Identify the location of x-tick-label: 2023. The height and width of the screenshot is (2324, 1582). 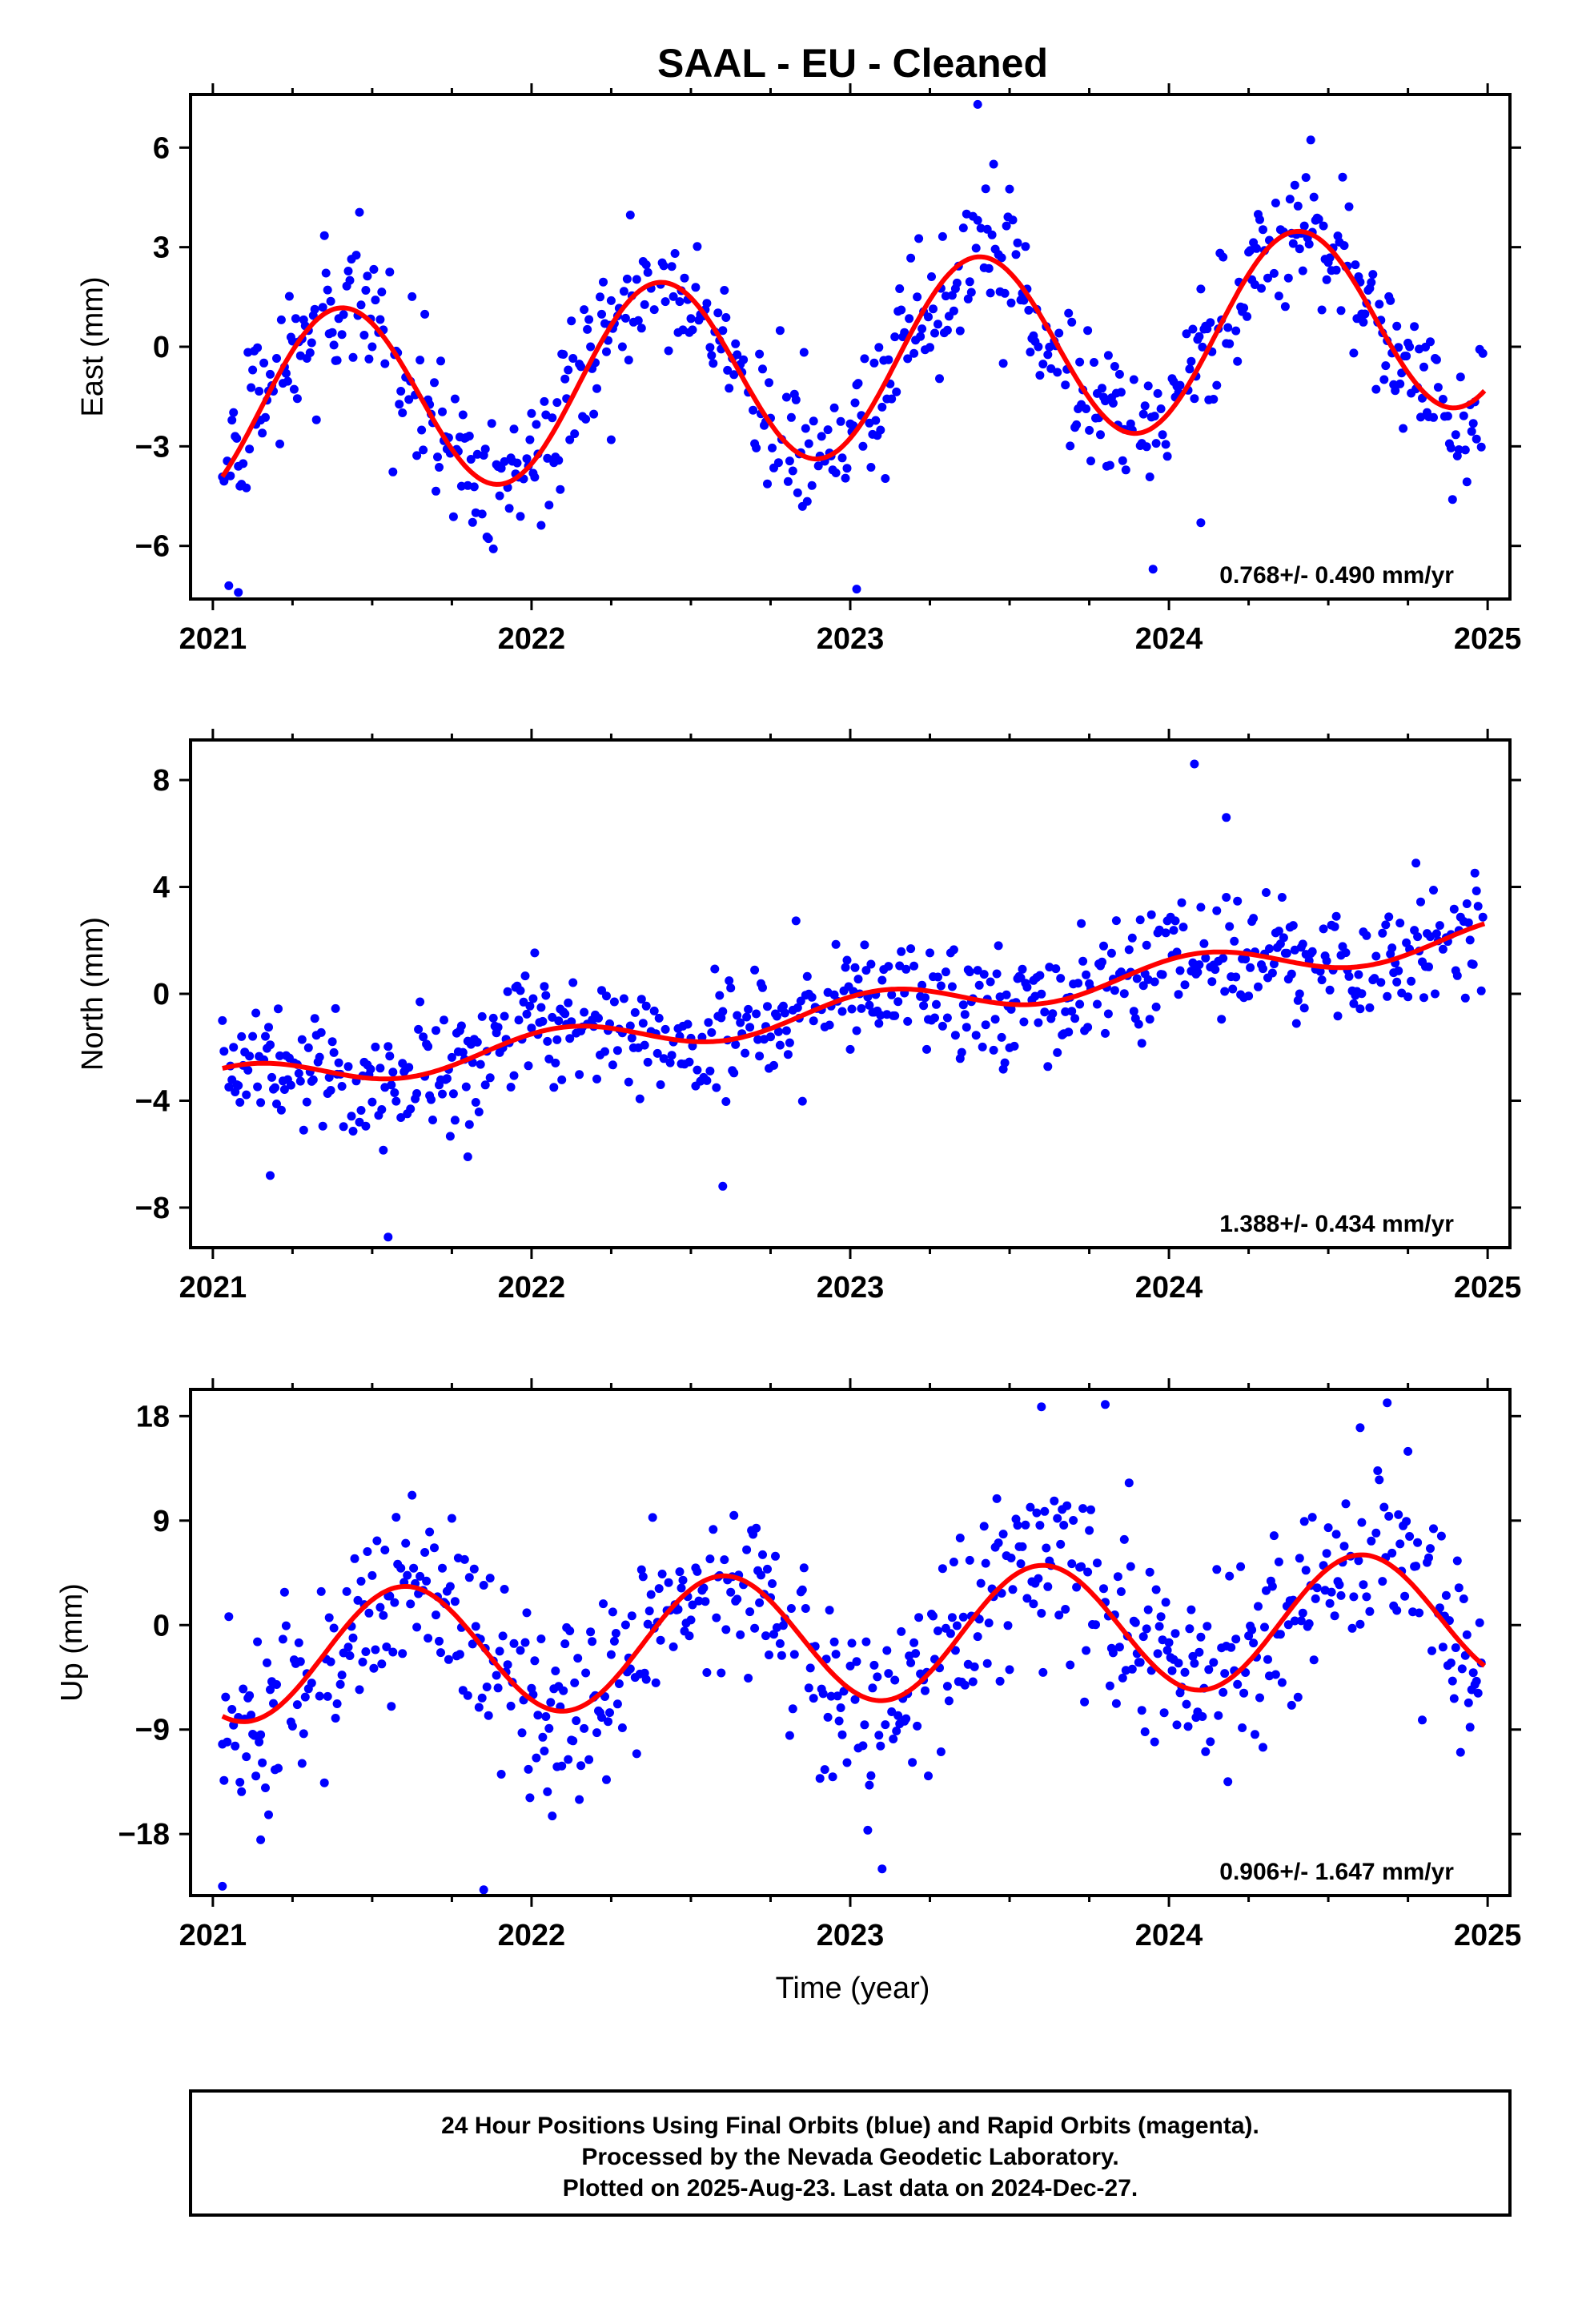
(851, 1936).